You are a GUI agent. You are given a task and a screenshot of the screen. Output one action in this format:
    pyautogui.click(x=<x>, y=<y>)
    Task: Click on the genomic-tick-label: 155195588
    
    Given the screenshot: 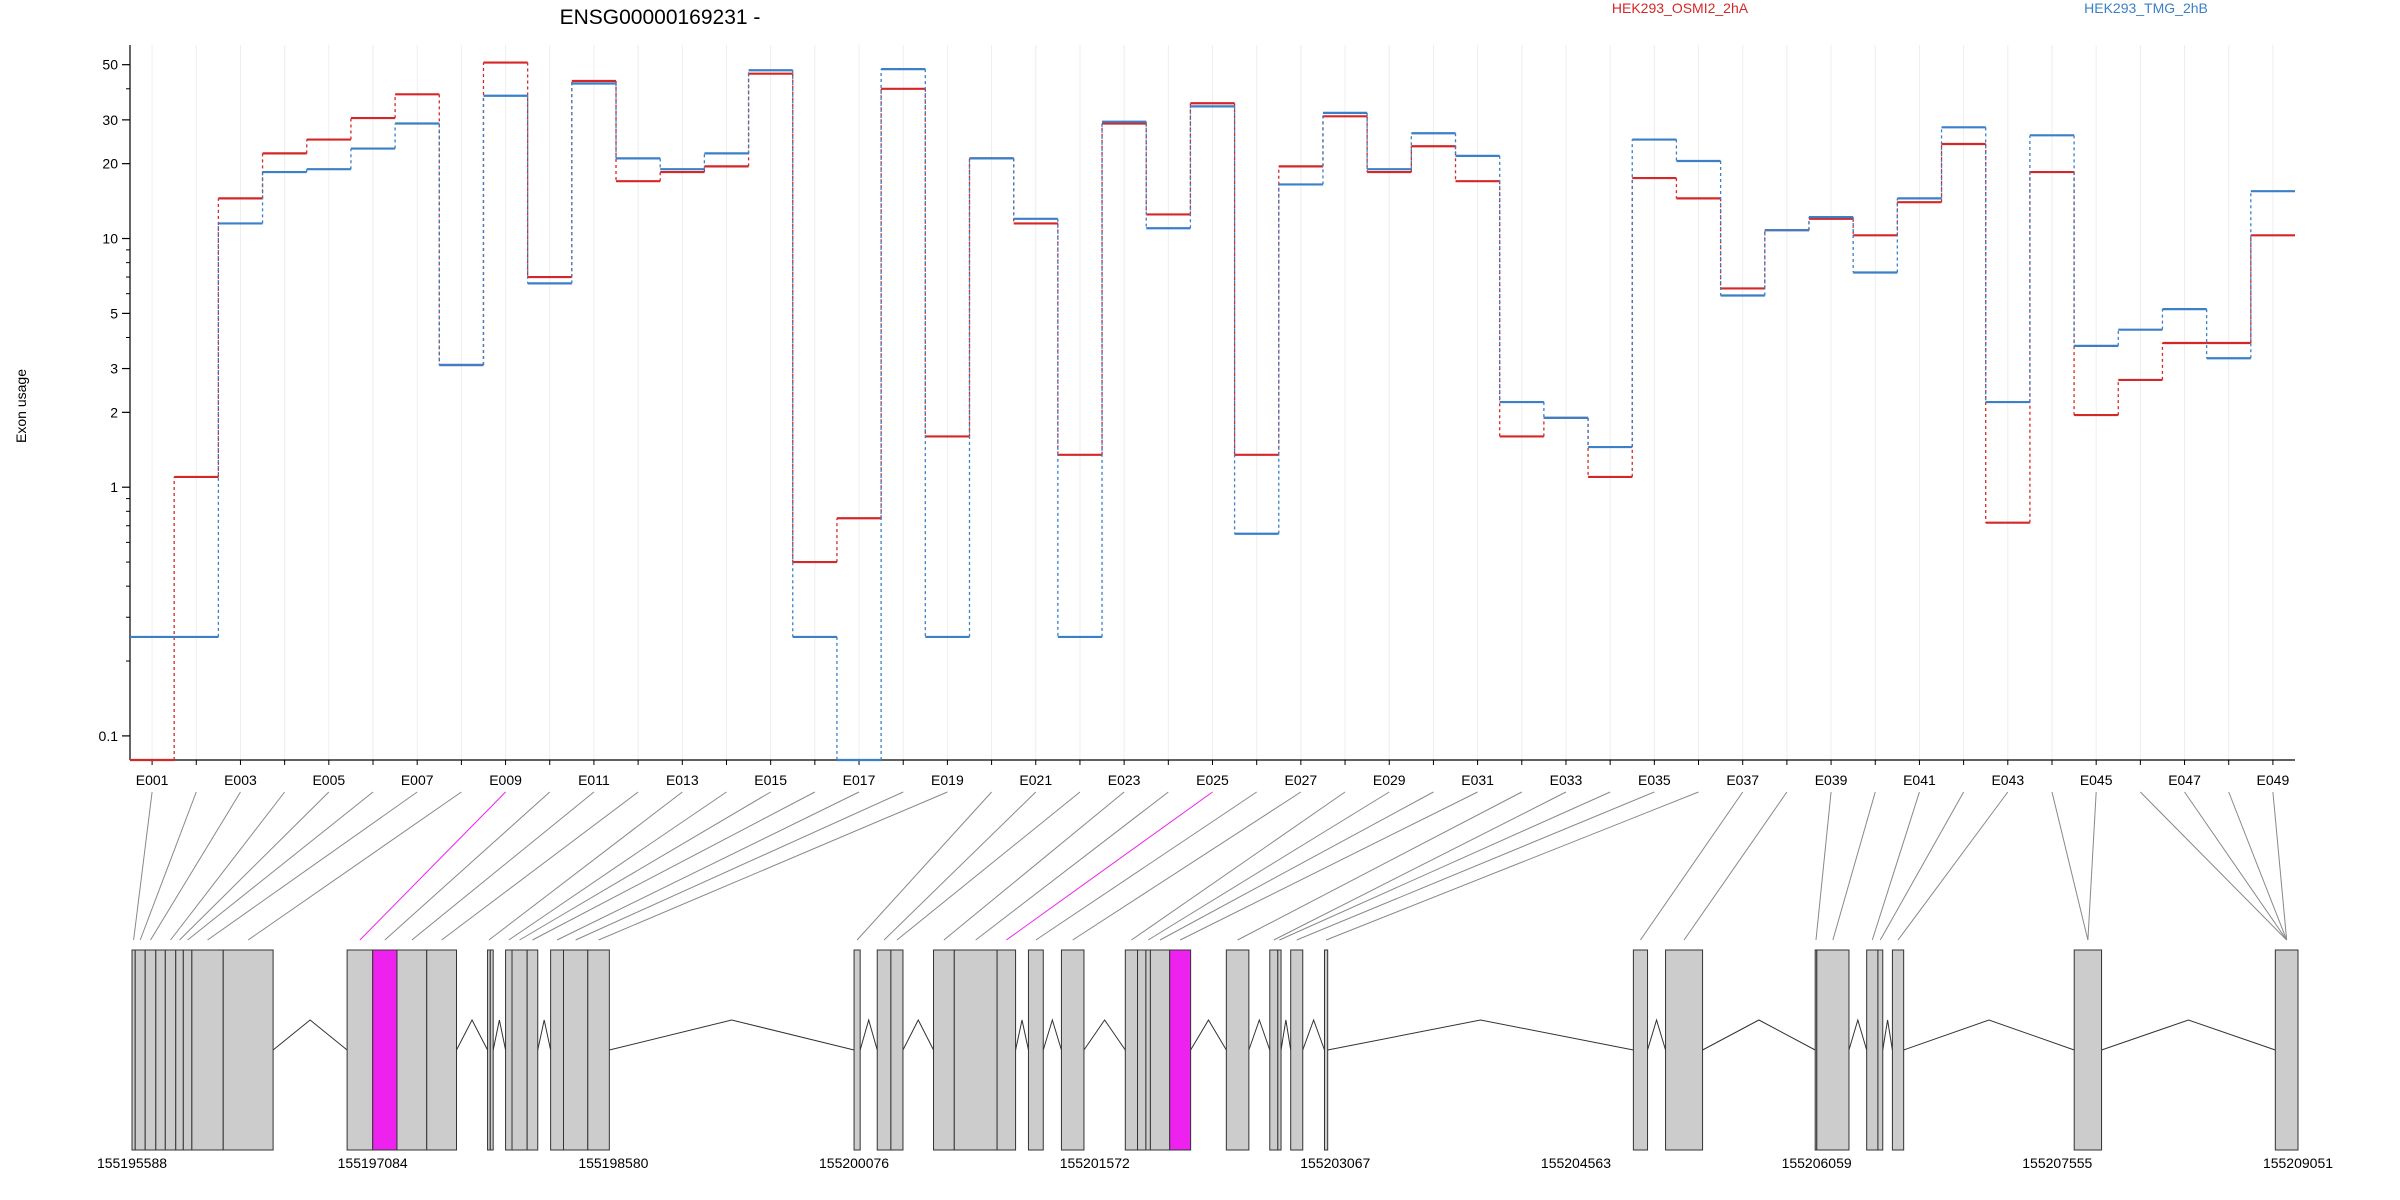 What is the action you would take?
    pyautogui.click(x=132, y=1163)
    